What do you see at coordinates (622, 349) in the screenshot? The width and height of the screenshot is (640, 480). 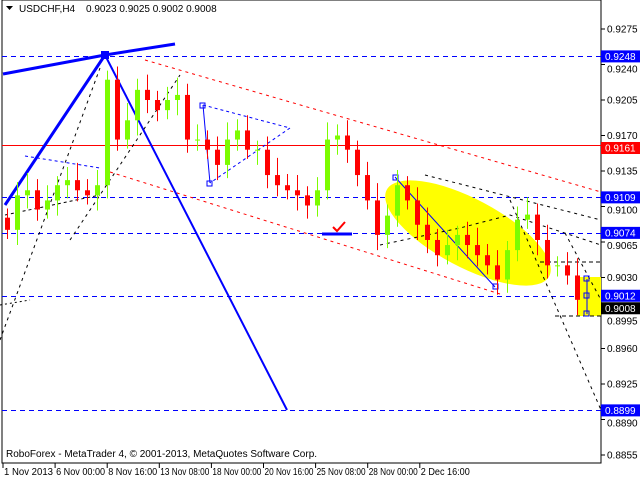 I see `y-tick-label: 0.8960` at bounding box center [622, 349].